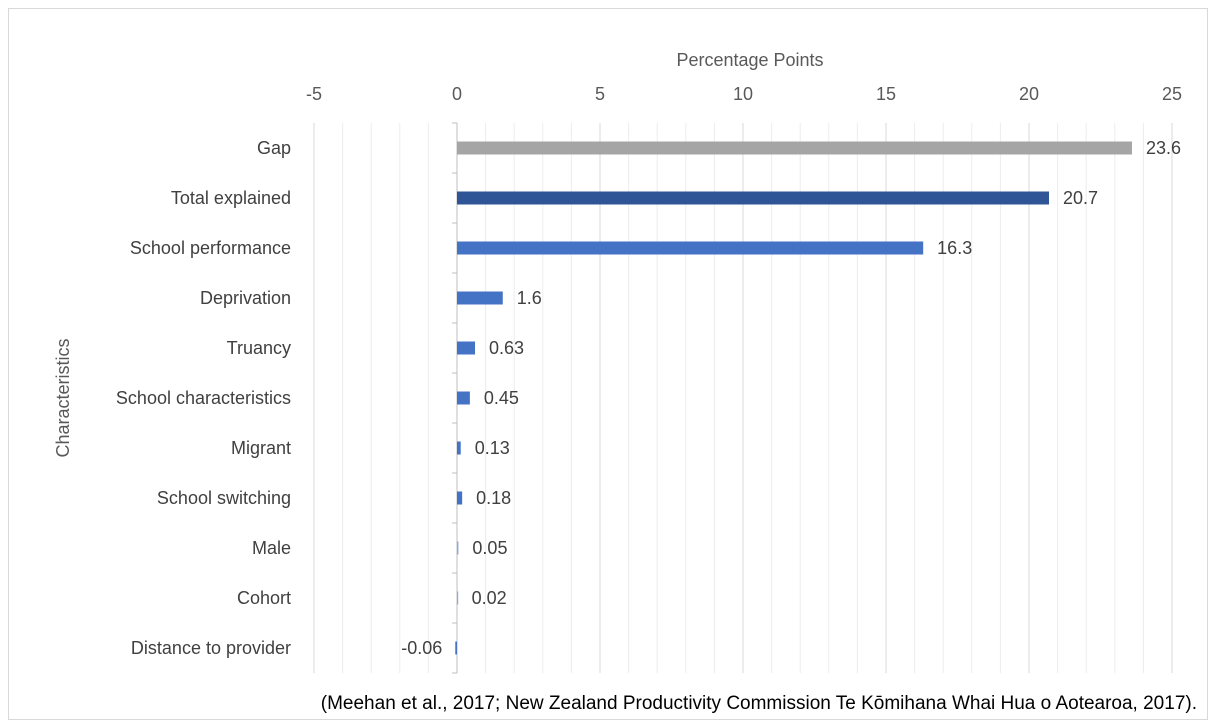  I want to click on x-axis-ticks: -5 0 5 10 15 20 25, so click(744, 94).